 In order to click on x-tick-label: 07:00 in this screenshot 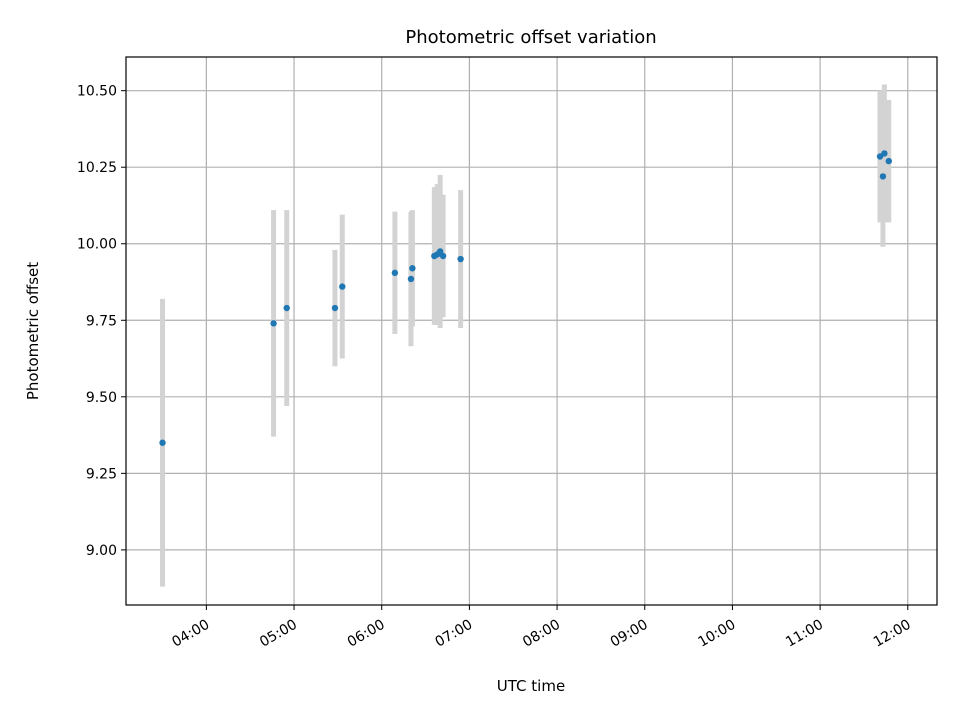, I will do `click(453, 634)`.